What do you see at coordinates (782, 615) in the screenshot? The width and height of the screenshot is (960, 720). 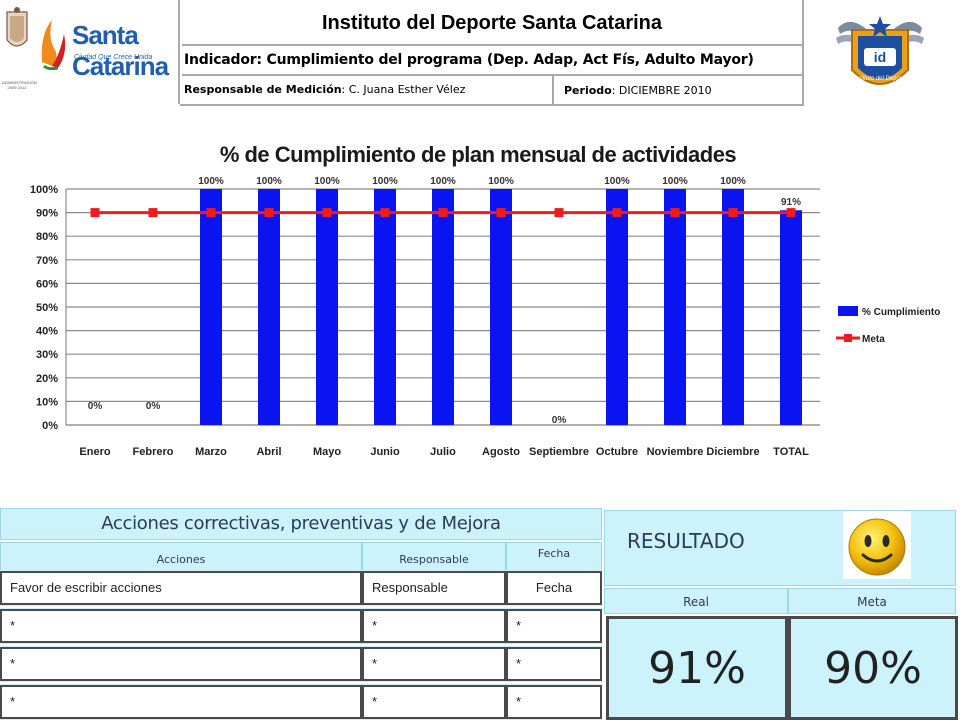 I see `result-panel: RESULTADO Real Meta 91% 90%` at bounding box center [782, 615].